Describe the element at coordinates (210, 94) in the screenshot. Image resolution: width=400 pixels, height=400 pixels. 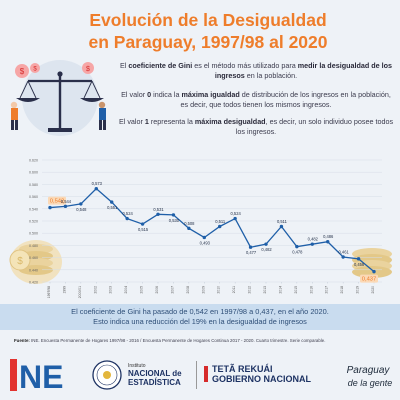
I see `gini-zero-text-d: máxima igualdad` at that location.